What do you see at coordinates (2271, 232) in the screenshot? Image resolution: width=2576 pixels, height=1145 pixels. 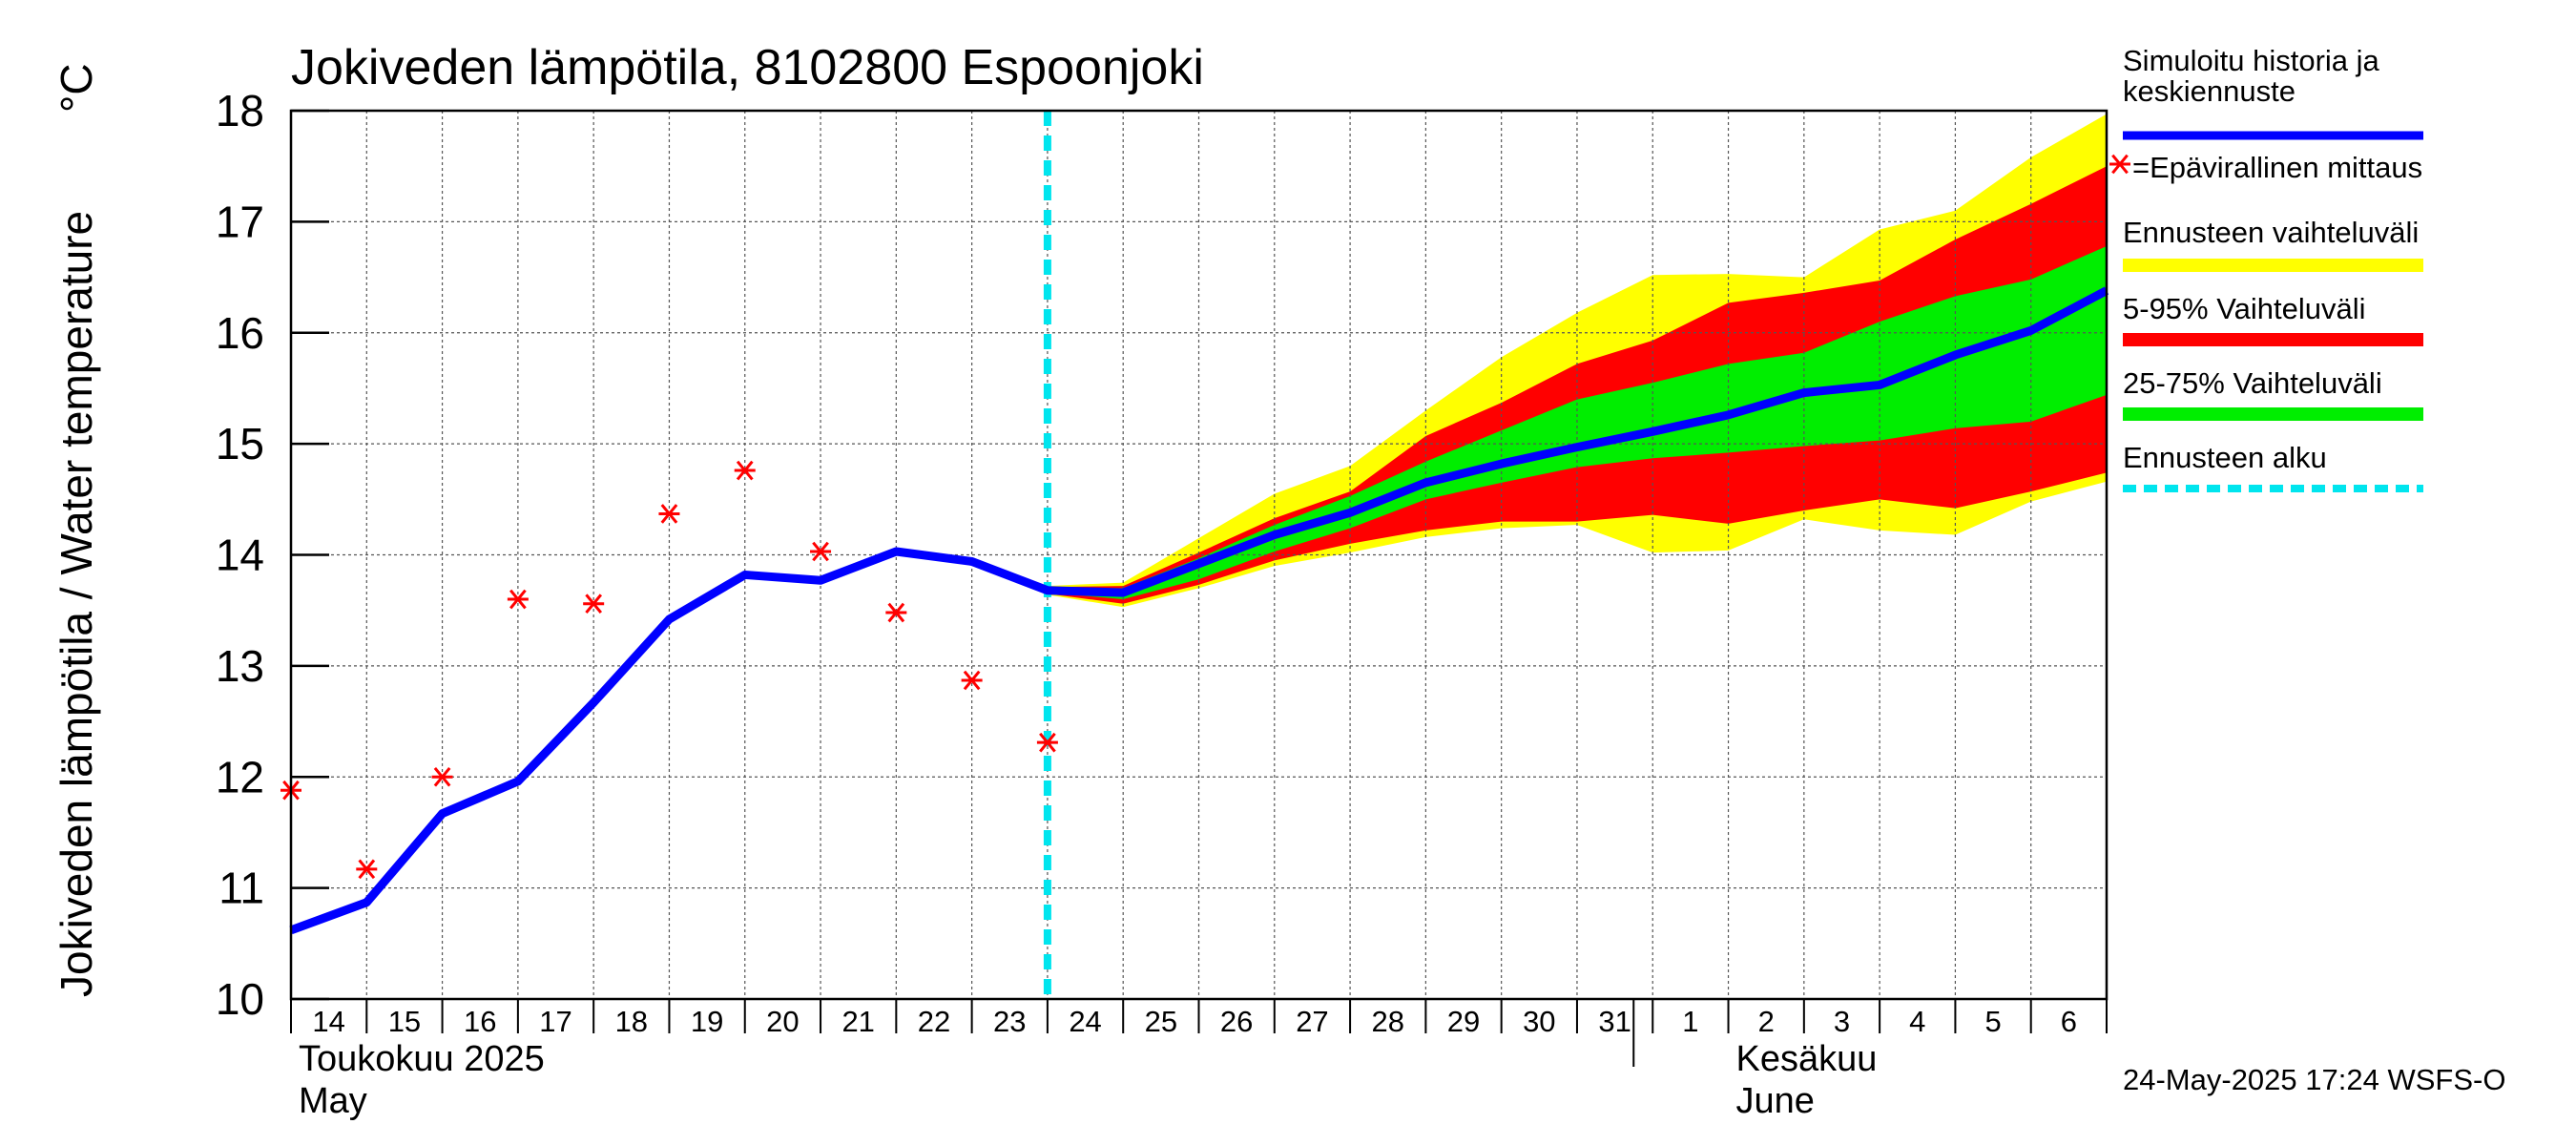 I see `legend-label: Ennusteen vaihteluväli` at bounding box center [2271, 232].